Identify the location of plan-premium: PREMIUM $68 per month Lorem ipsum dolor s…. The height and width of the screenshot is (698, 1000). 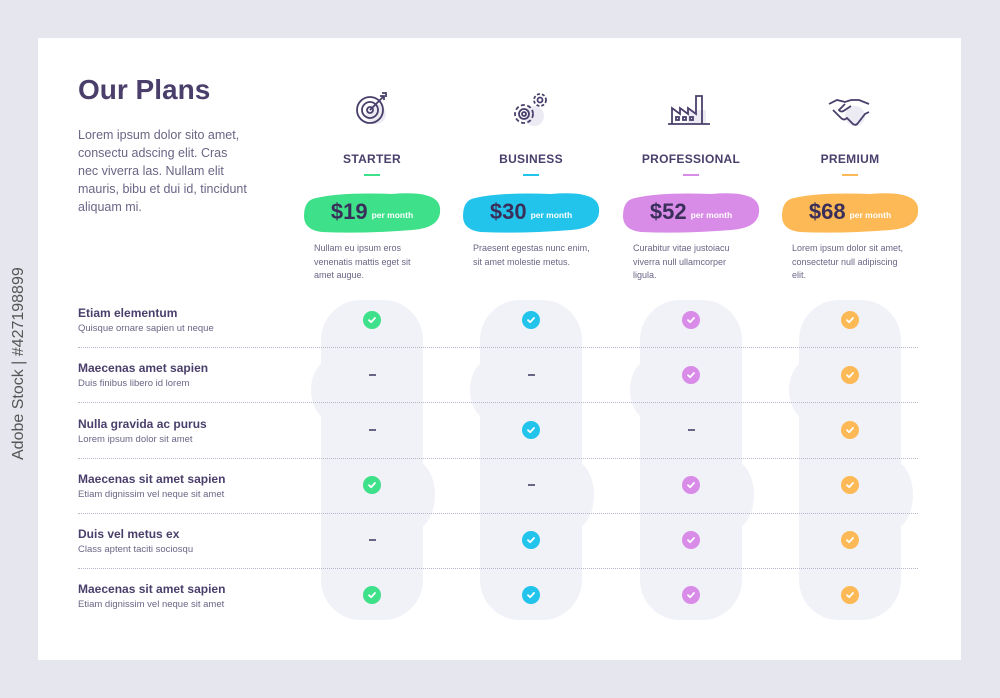
(850, 185).